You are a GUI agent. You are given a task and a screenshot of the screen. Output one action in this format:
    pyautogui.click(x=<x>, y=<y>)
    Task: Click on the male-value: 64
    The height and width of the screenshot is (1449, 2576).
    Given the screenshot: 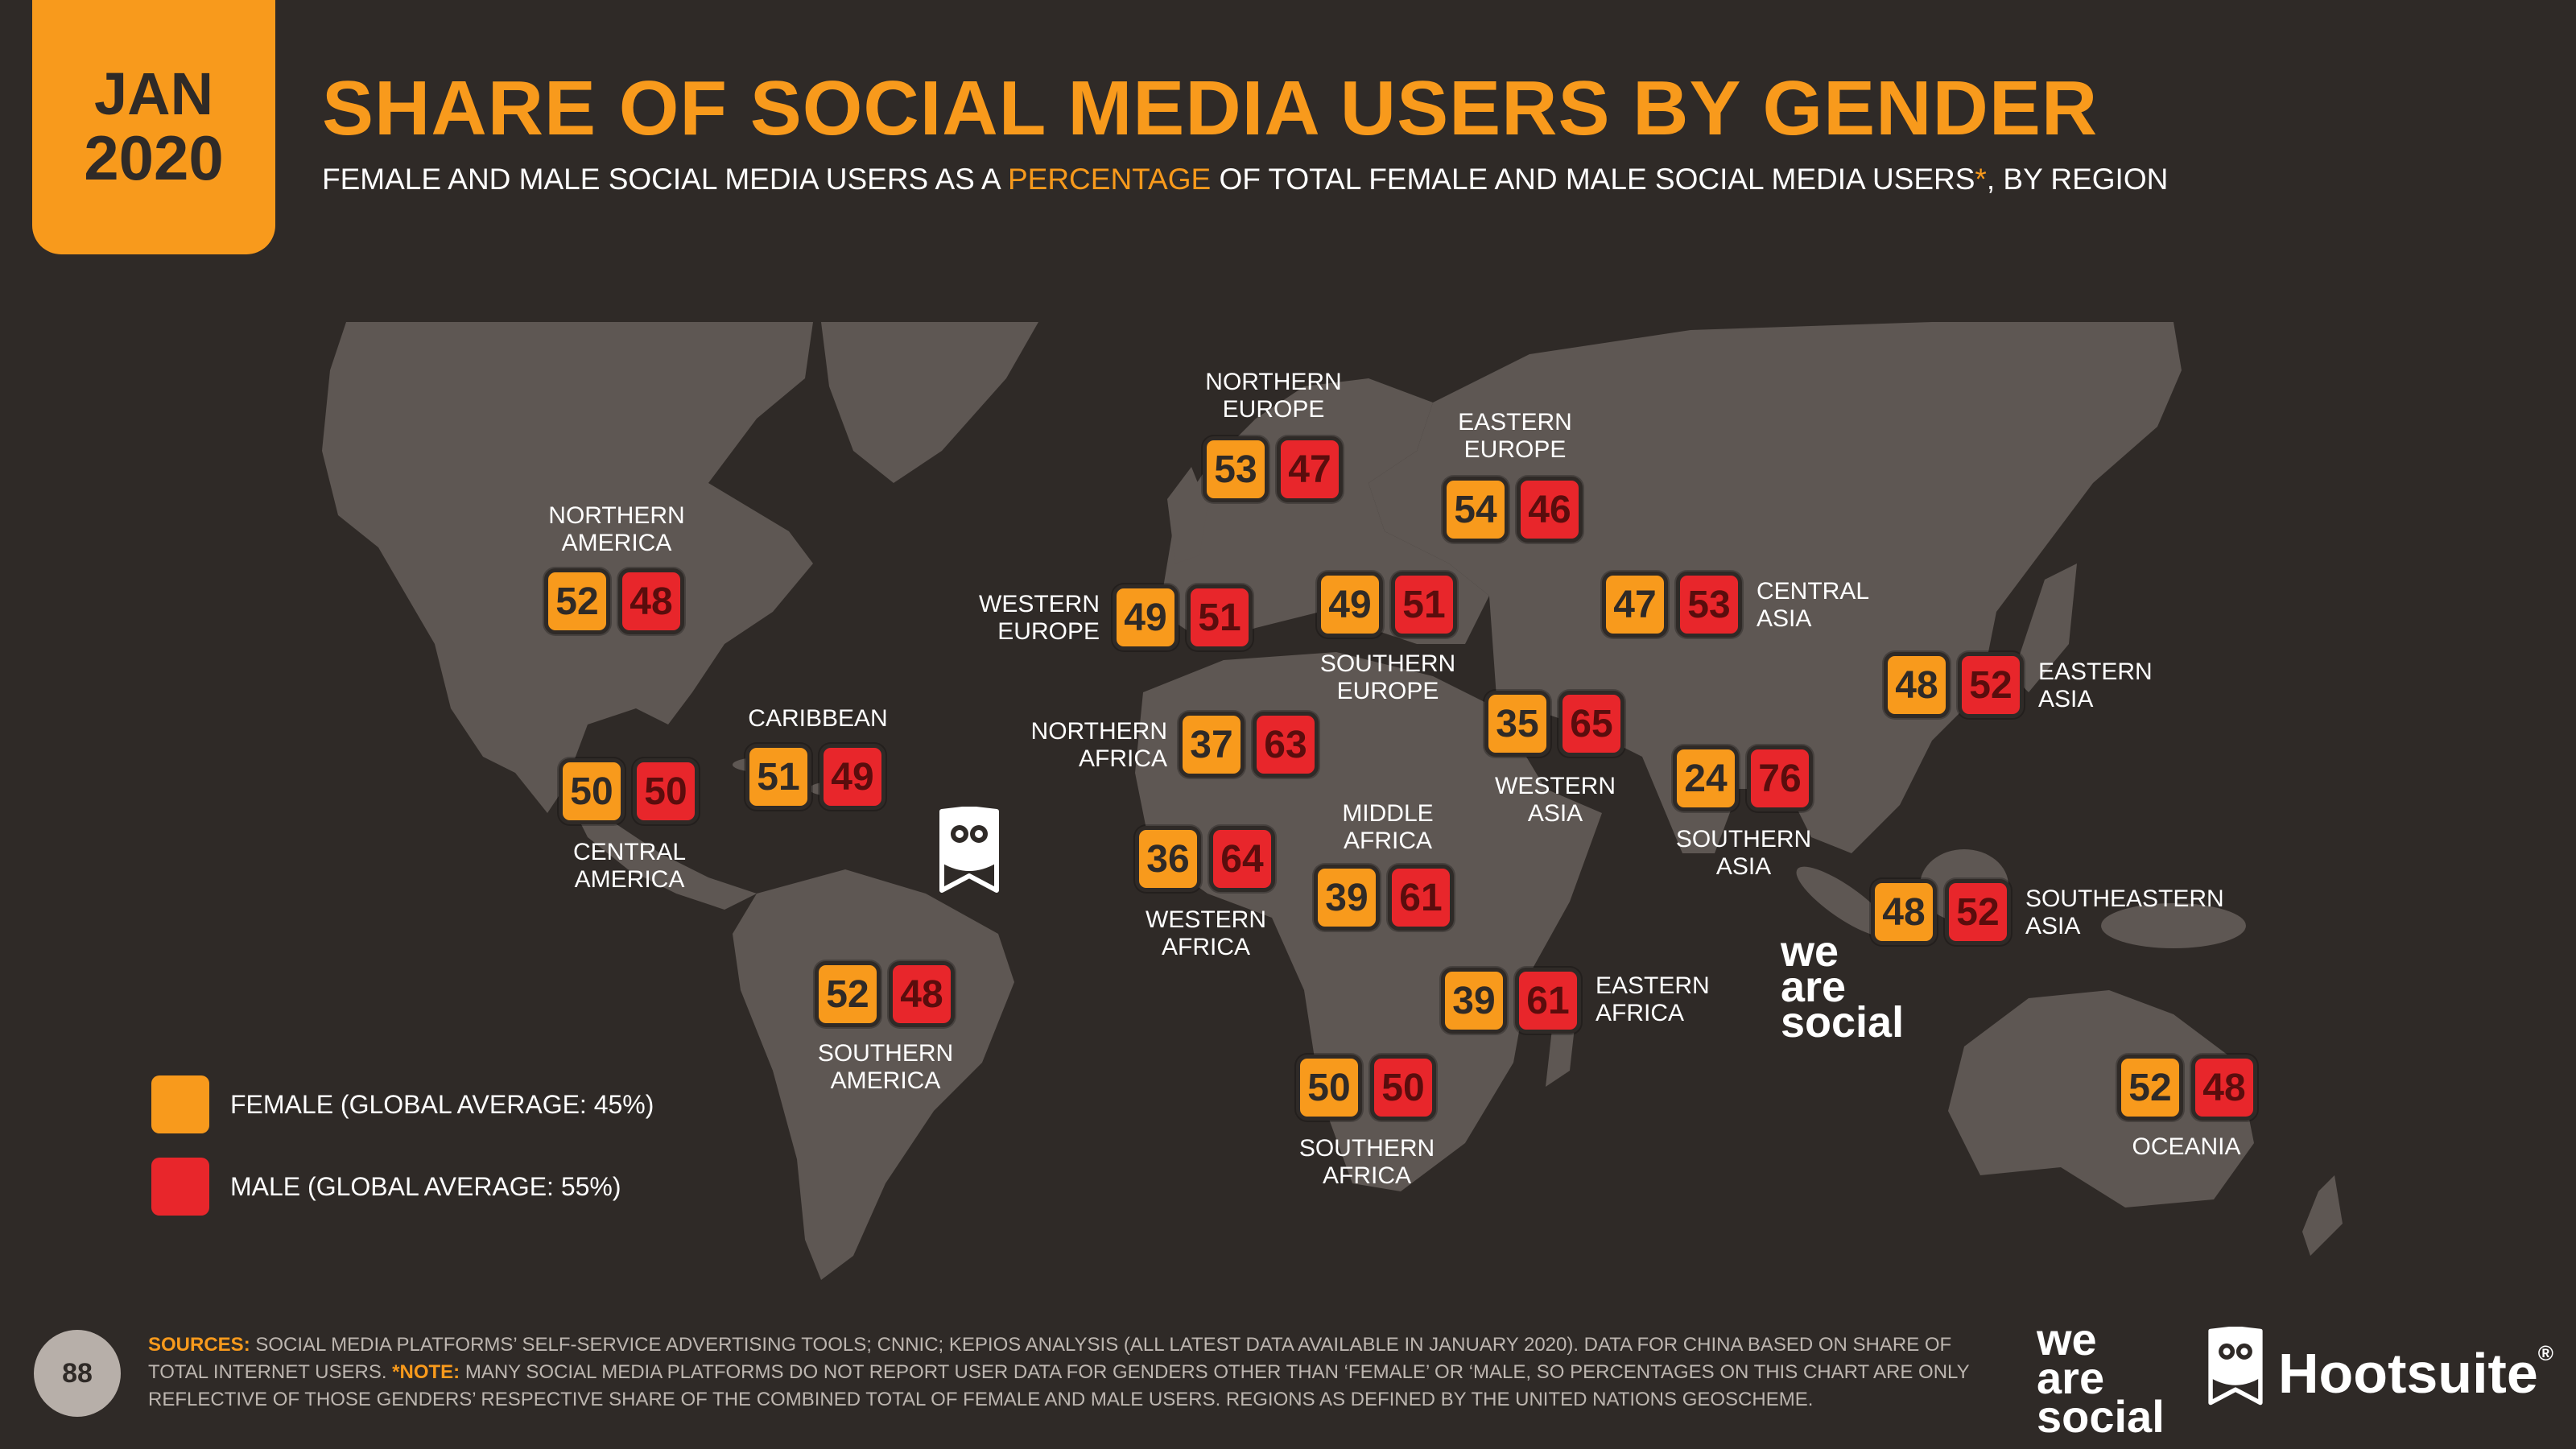 What is the action you would take?
    pyautogui.click(x=1242, y=859)
    